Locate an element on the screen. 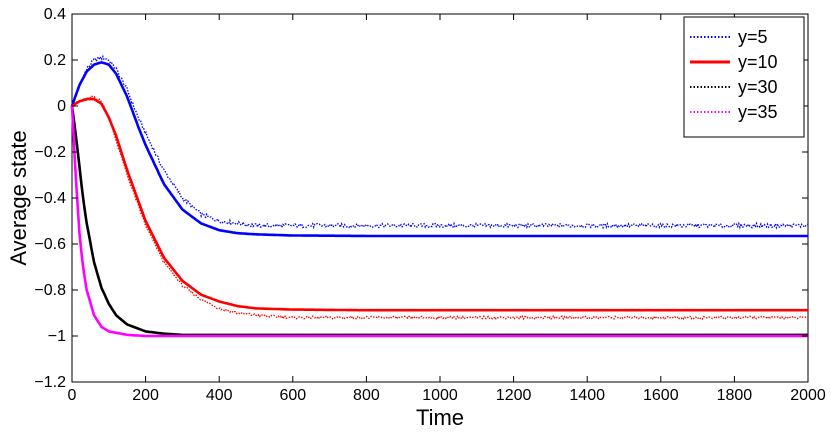  legend: y=5 y=10 y=30 y=35 is located at coordinates (744, 77).